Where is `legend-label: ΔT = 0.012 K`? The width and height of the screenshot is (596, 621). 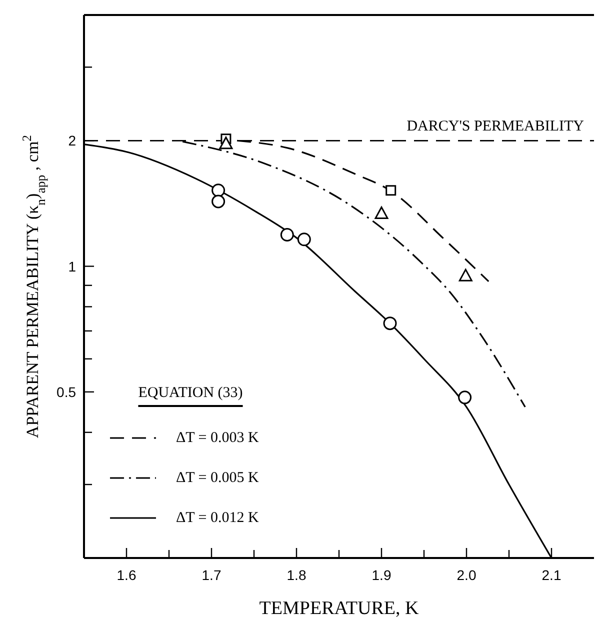
legend-label: ΔT = 0.012 K is located at coordinates (217, 518).